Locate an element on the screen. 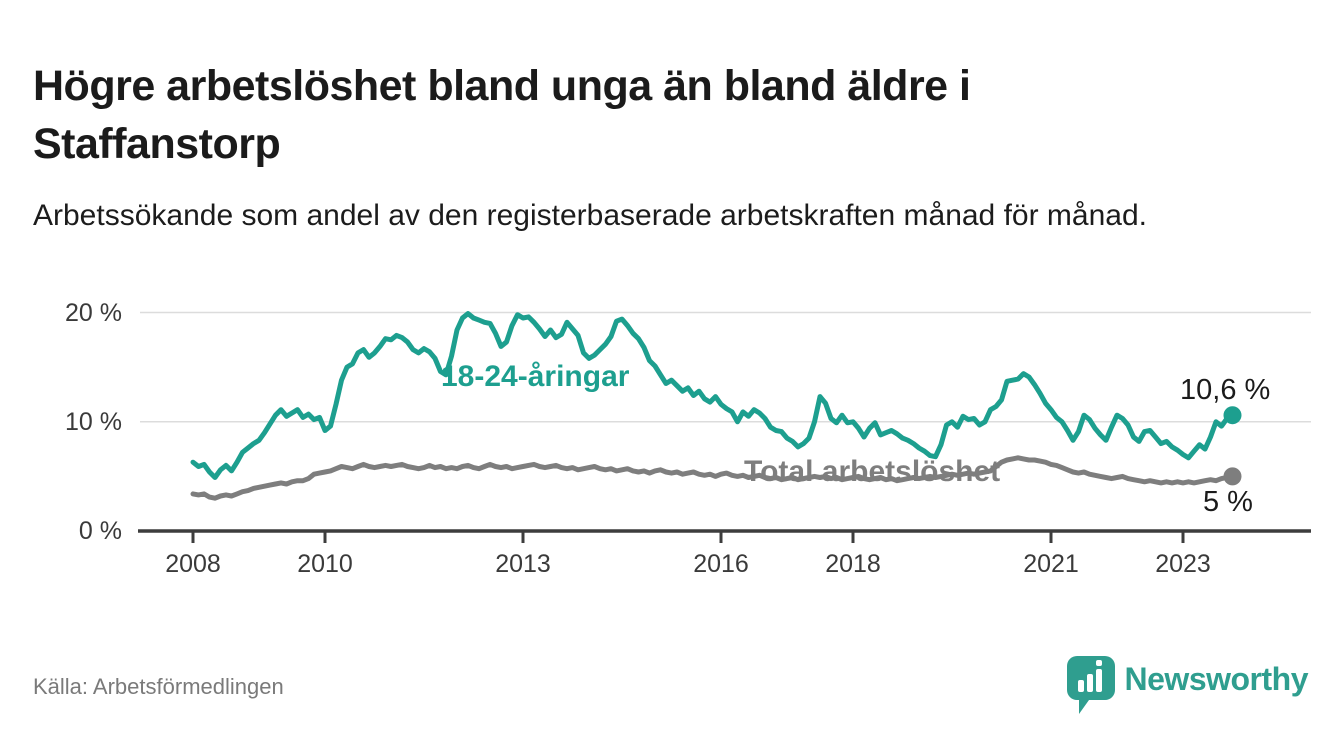 This screenshot has width=1340, height=734. x-tick-label-2018: 2018 is located at coordinates (853, 564).